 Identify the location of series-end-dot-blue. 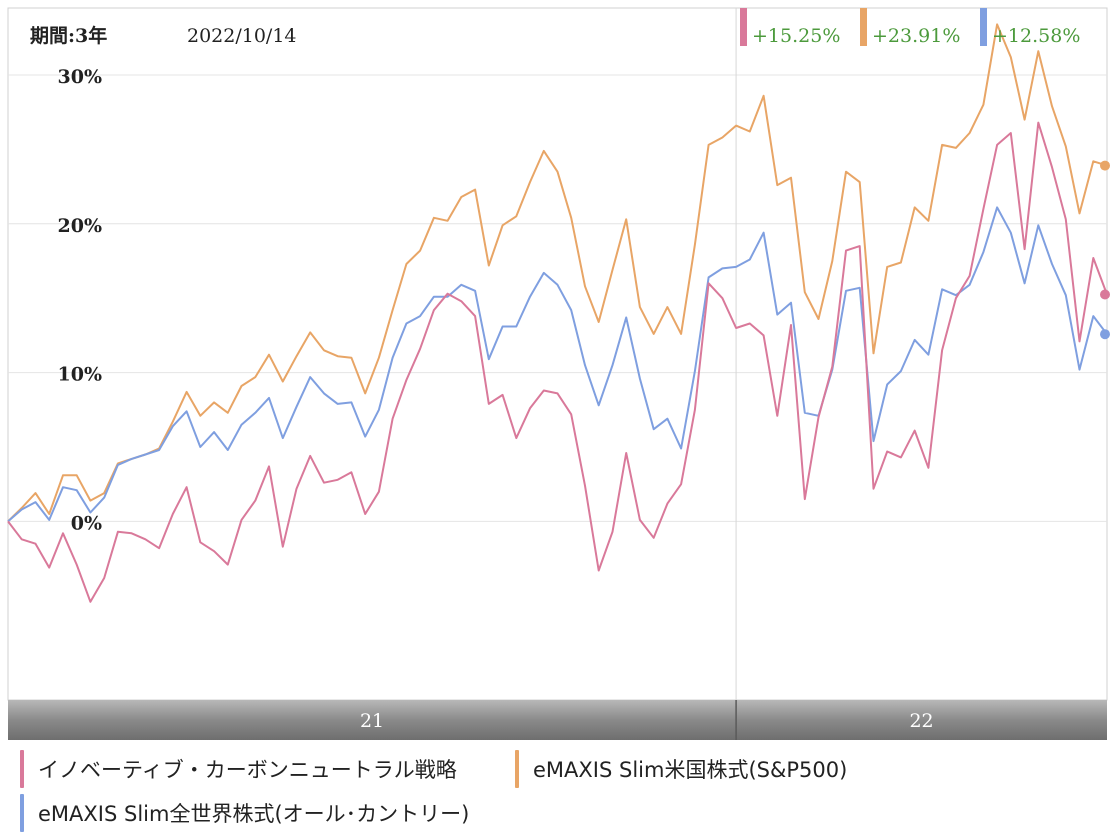
(1105, 334).